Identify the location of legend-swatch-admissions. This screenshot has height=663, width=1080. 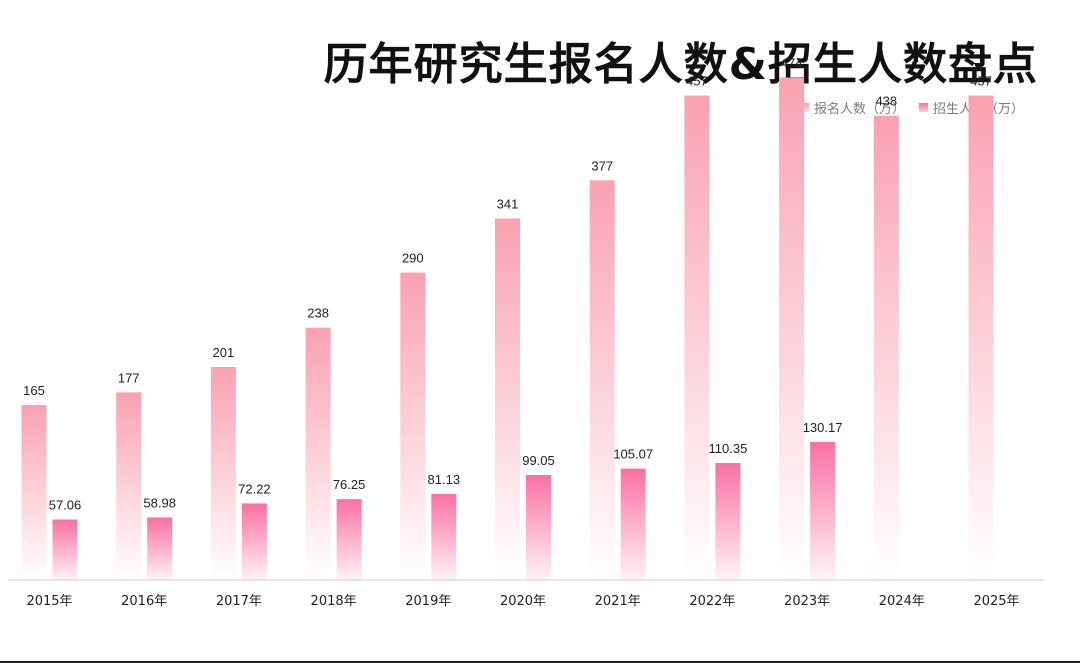
(923, 107).